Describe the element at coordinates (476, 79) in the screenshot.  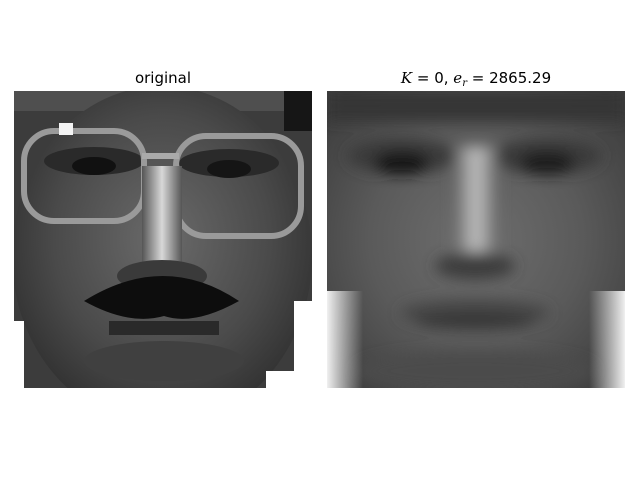
I see `reconstruction-title: K = 0, er = 2865.29` at that location.